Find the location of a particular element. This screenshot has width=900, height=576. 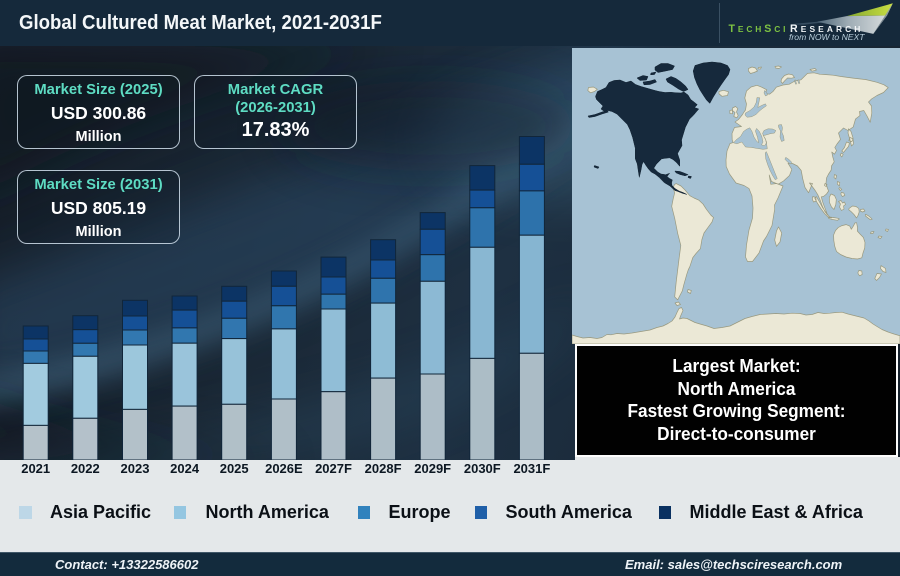

svg-text: TECHSCI is located at coordinates (759, 29).